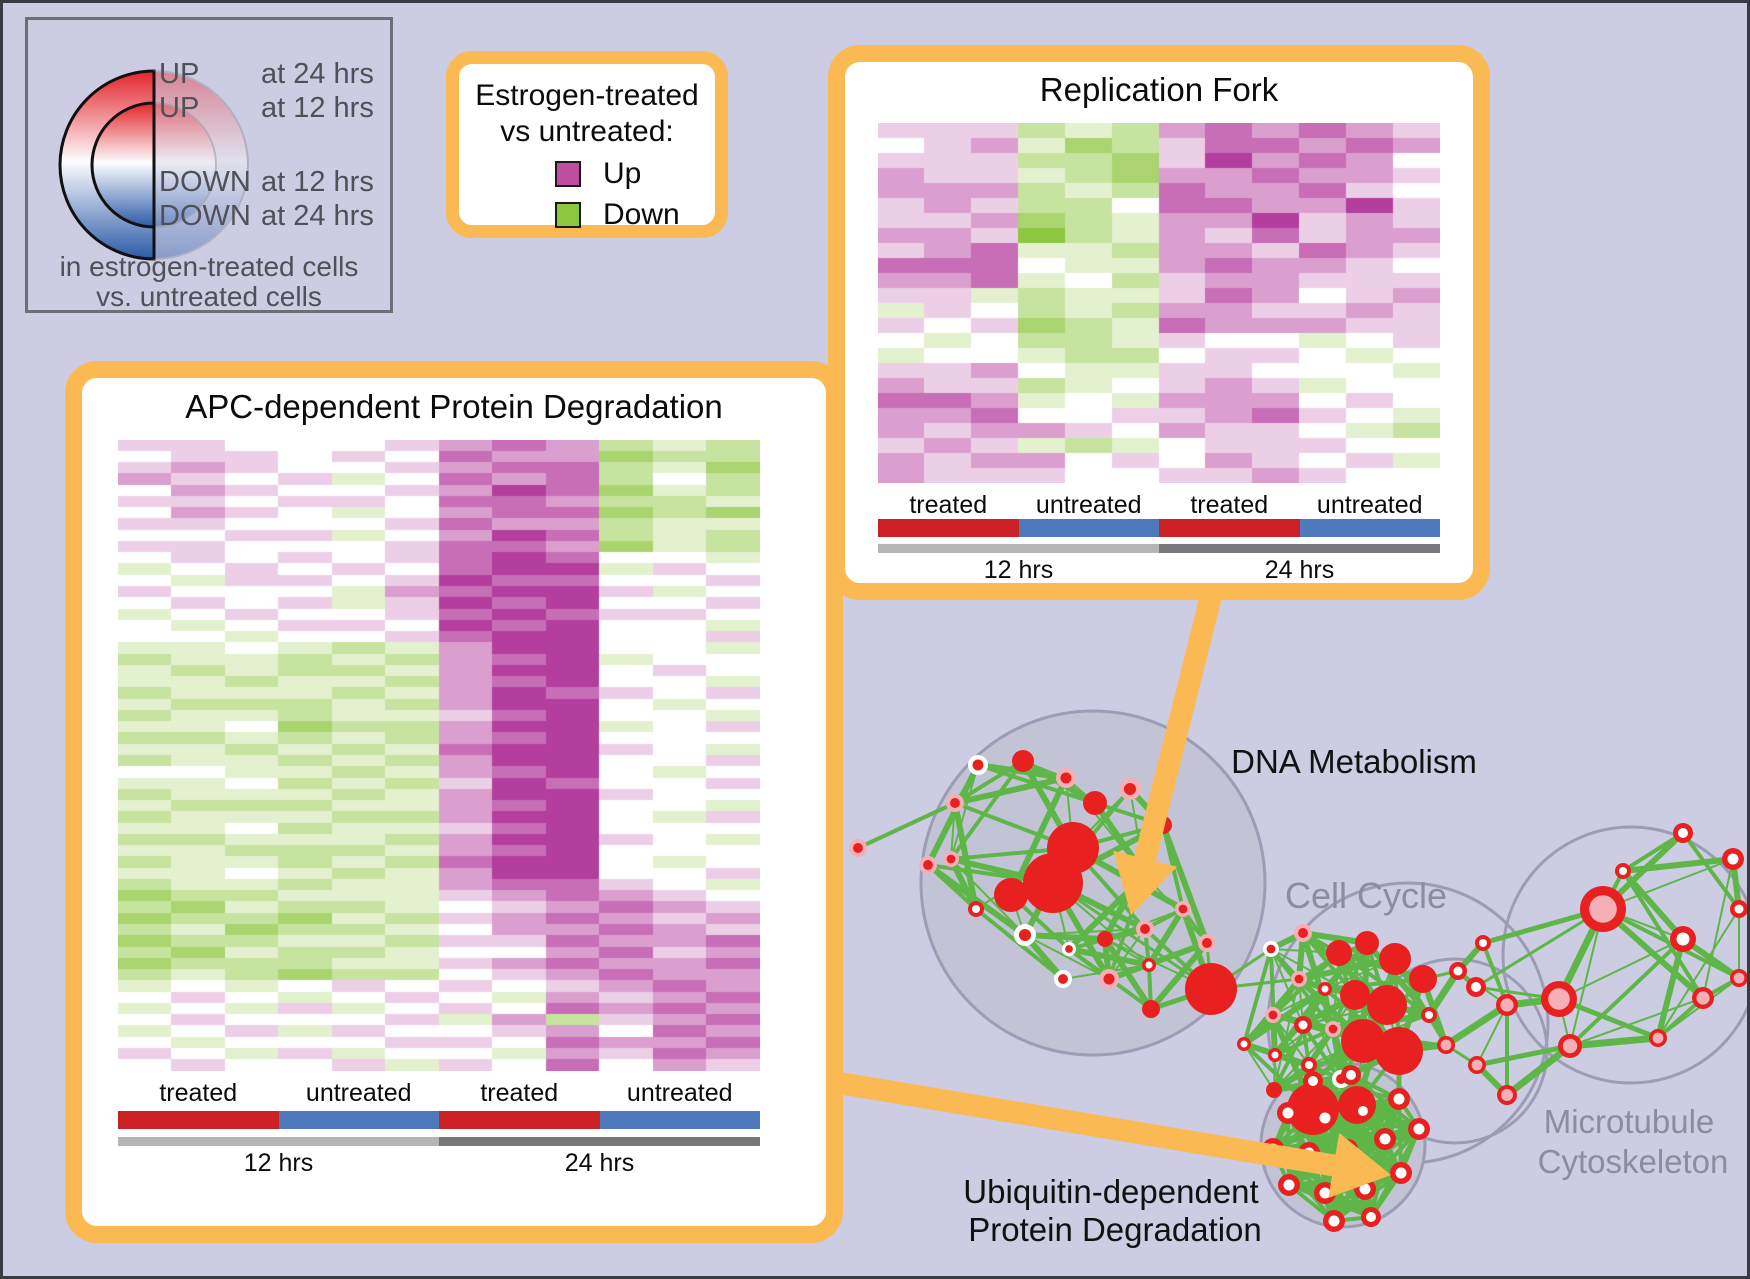 This screenshot has width=1750, height=1279. Describe the element at coordinates (179, 74) in the screenshot. I see `up-24-dir: UP` at that location.